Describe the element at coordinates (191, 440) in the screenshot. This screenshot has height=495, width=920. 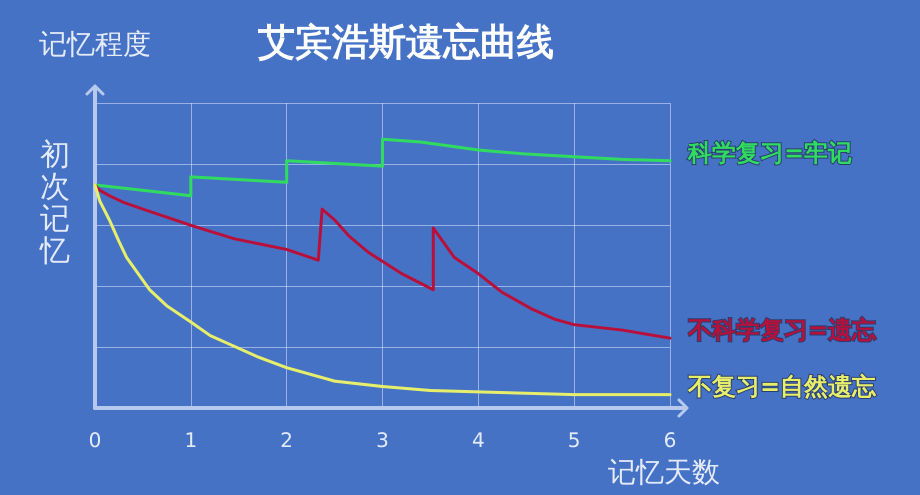
I see `x-tick-label: 1` at that location.